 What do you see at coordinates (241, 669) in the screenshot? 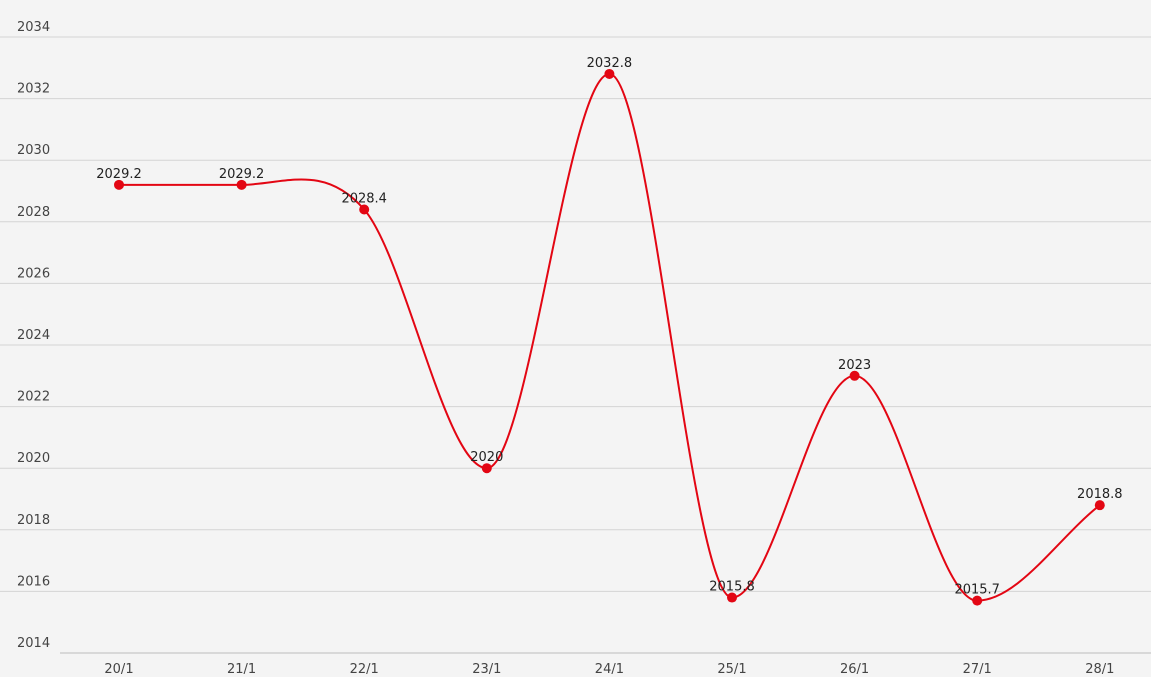
I see `x-tick-label: 21/1` at bounding box center [241, 669].